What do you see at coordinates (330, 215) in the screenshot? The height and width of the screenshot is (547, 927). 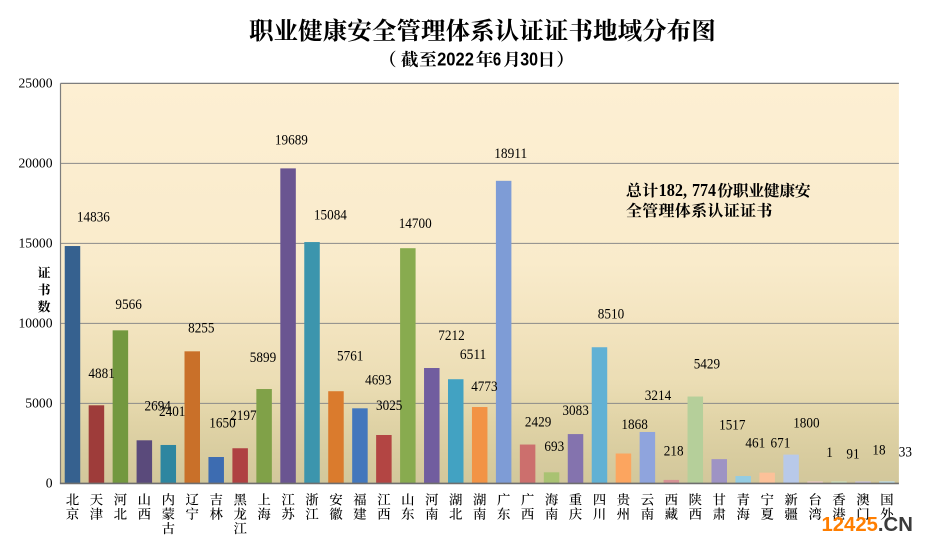 I see `svg-text: 15084` at bounding box center [330, 215].